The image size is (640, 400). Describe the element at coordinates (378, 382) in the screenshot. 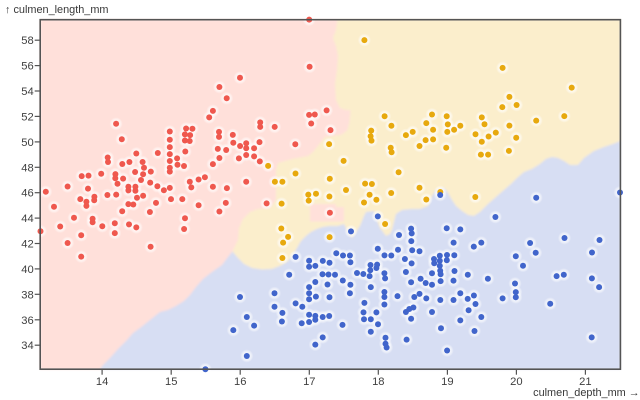

I see `svg-text: 18` at that location.